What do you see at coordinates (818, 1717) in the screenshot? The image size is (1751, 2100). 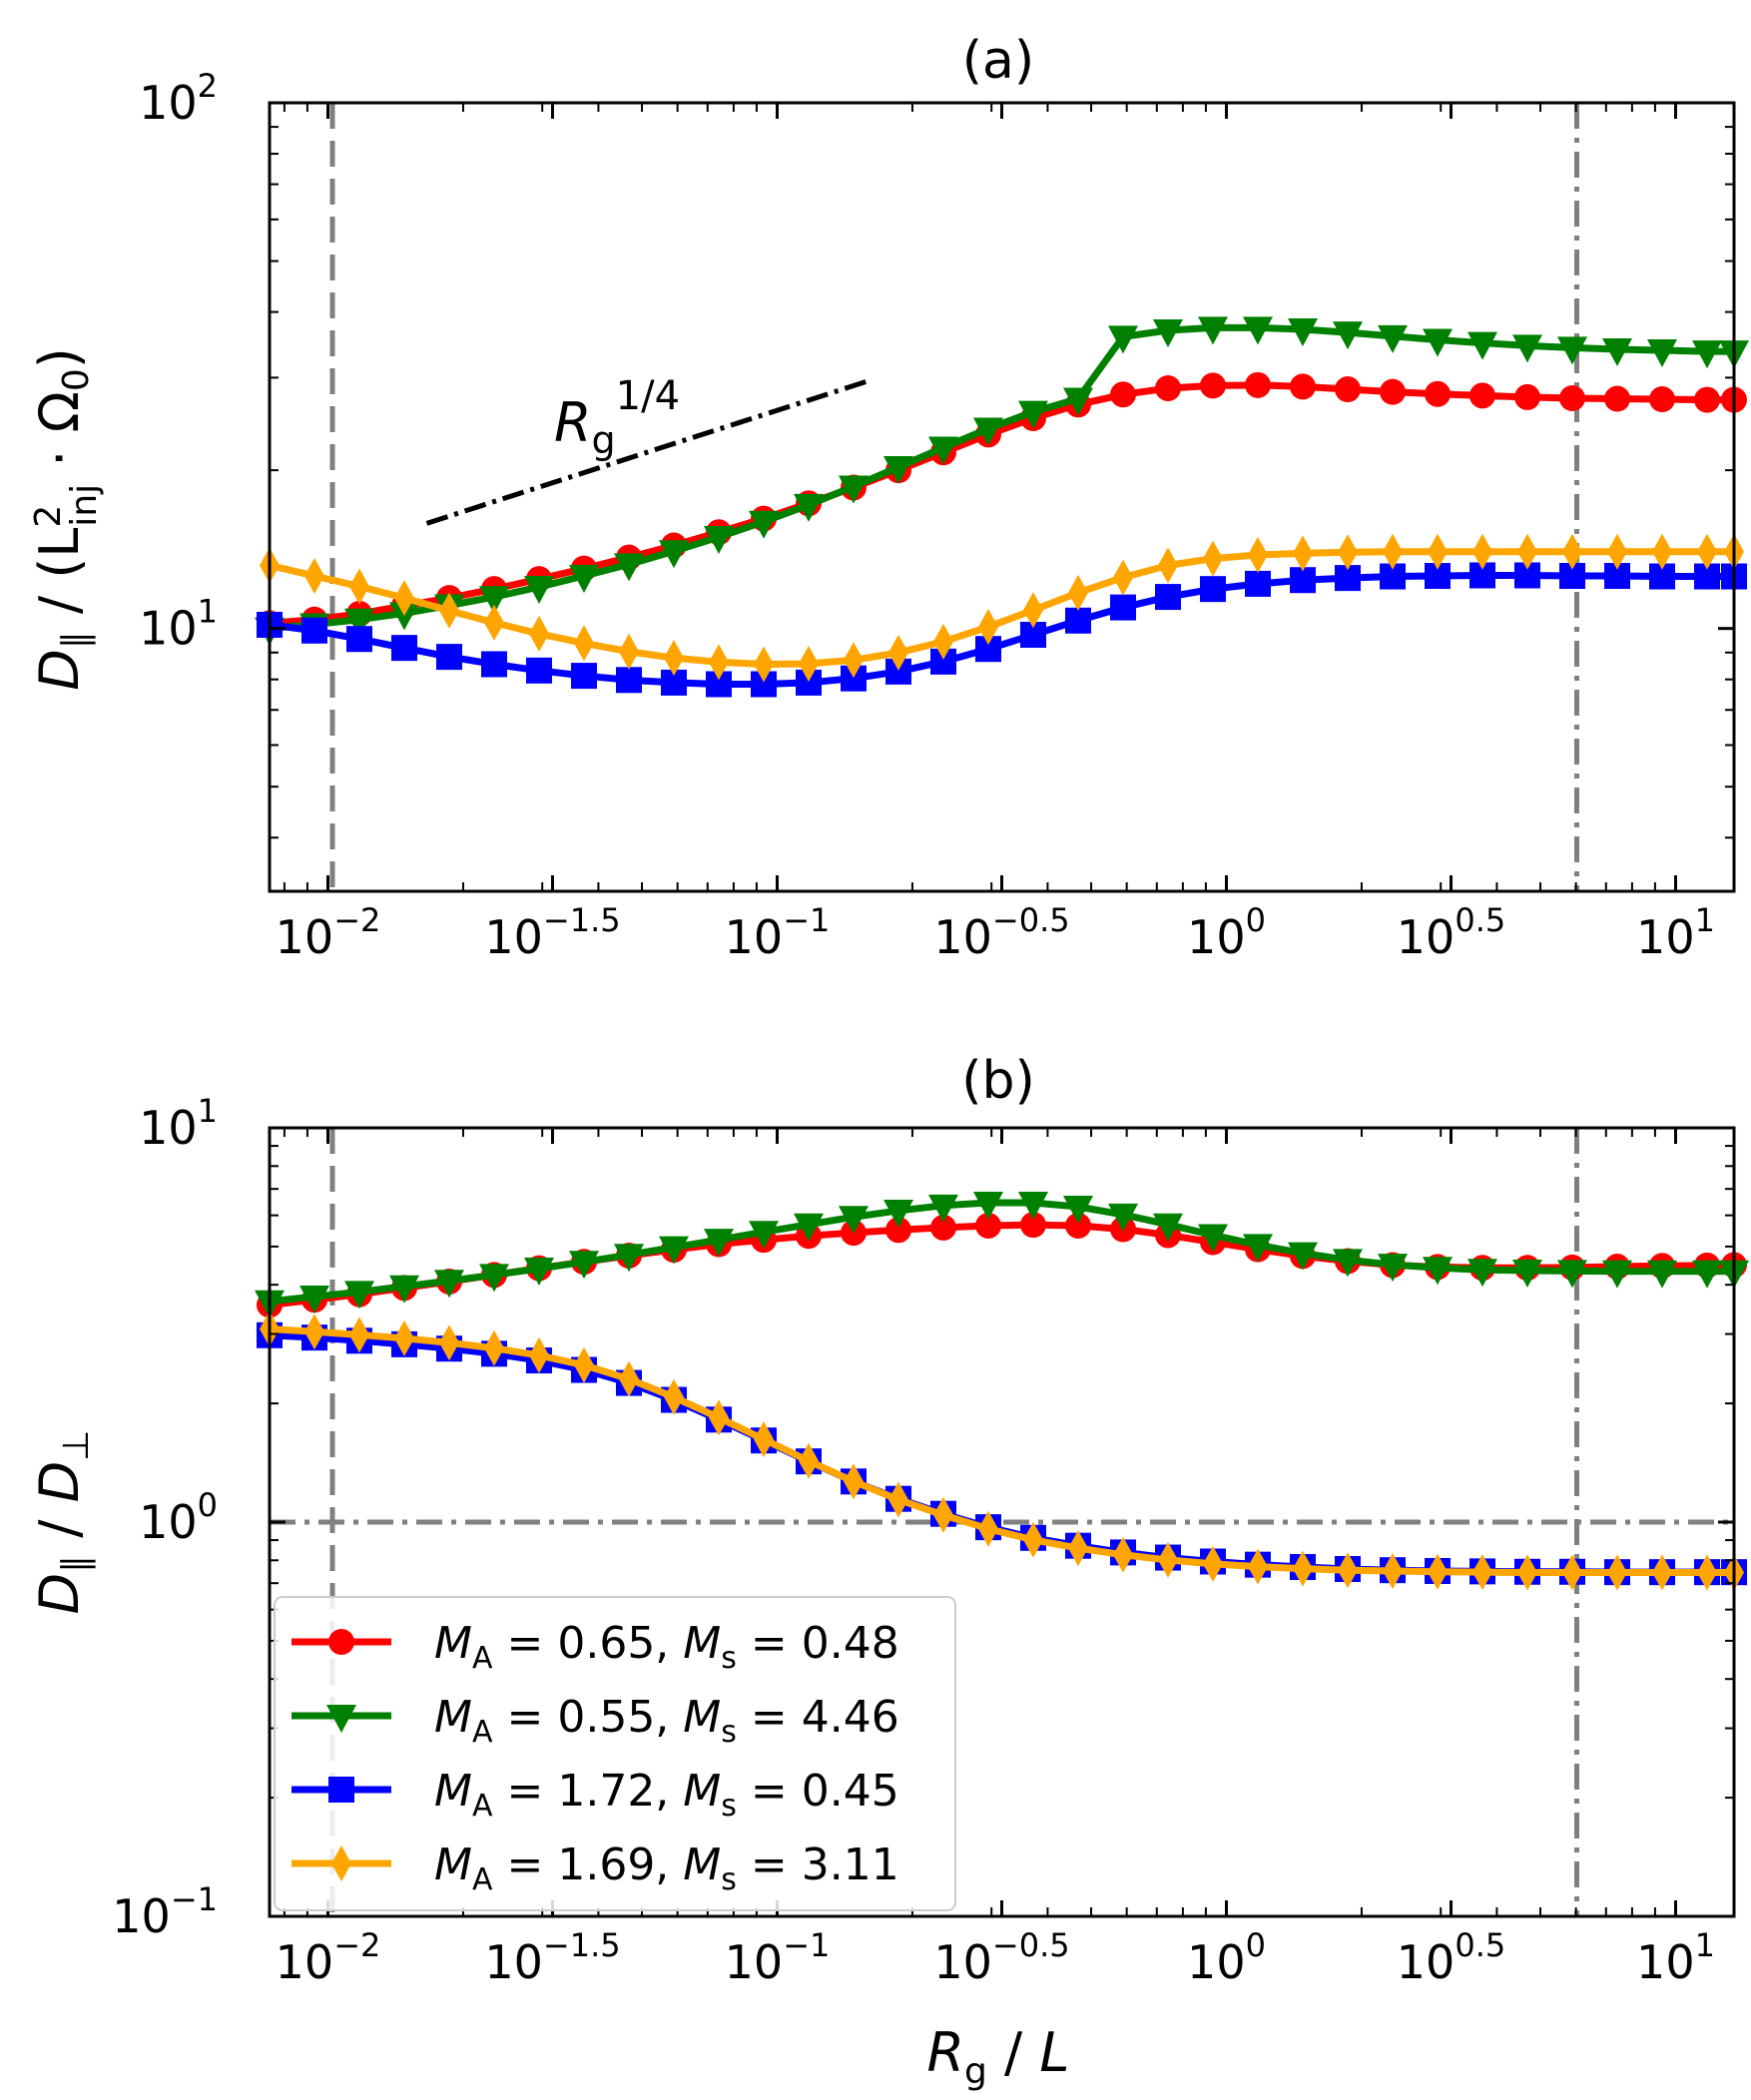 I see `legend-text-part: = 4.46` at bounding box center [818, 1717].